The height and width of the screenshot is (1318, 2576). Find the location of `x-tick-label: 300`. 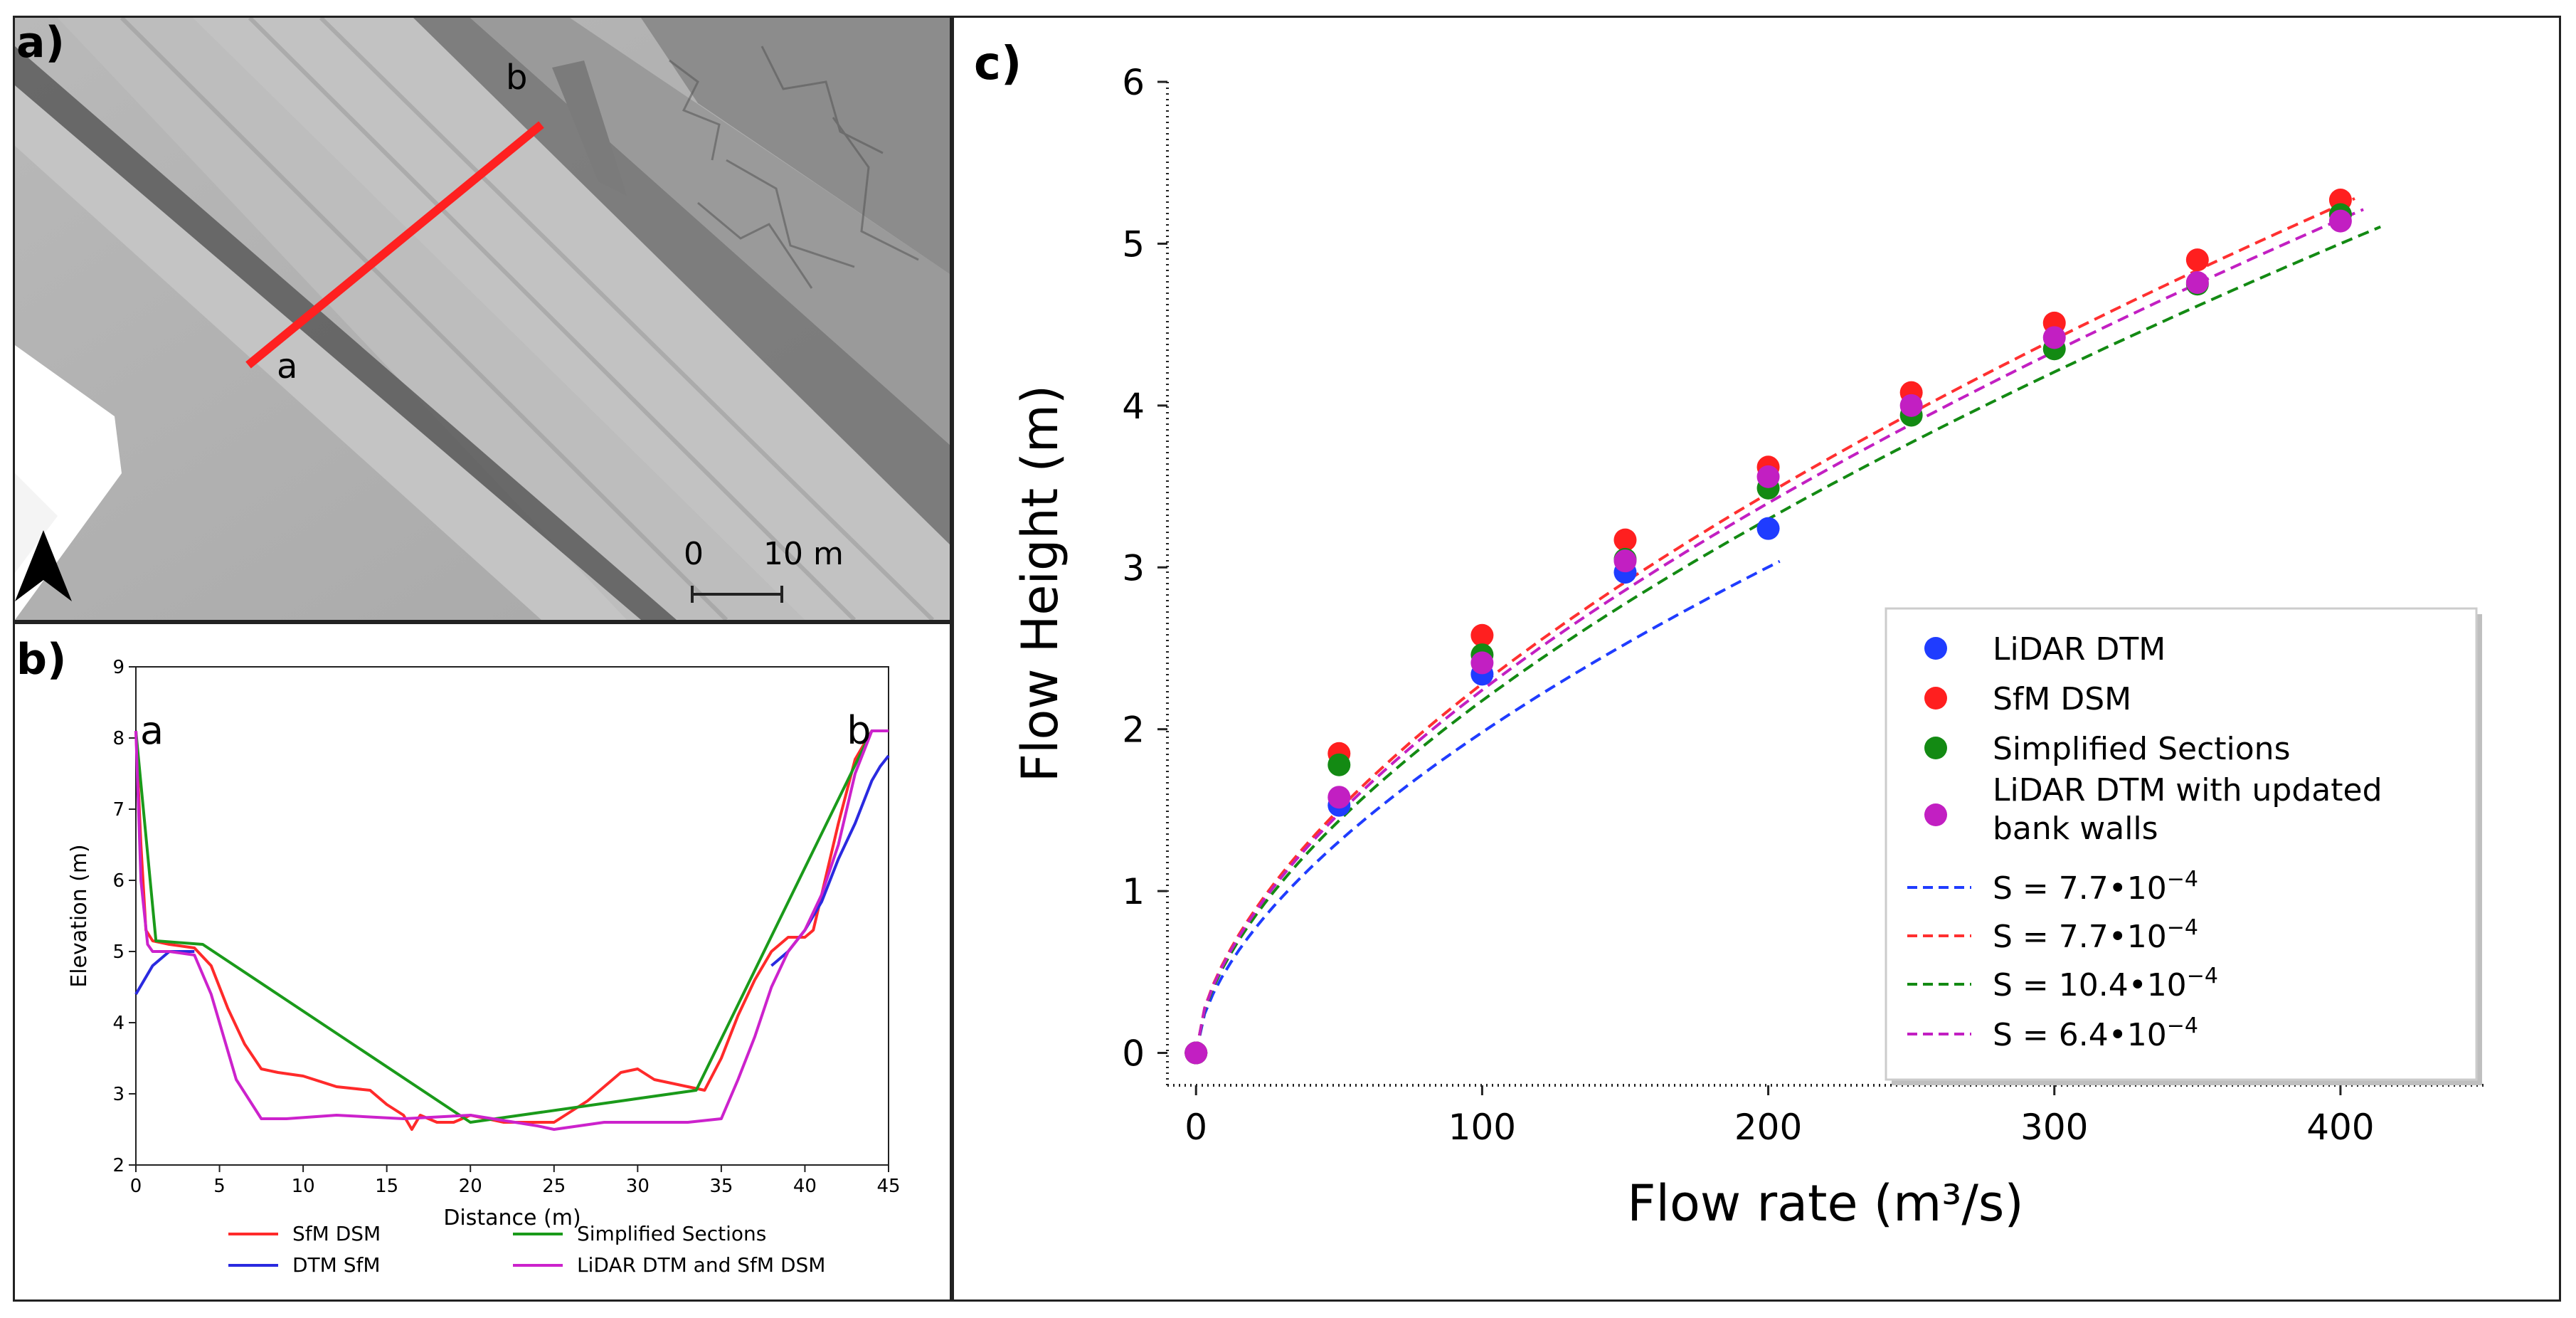

x-tick-label: 300 is located at coordinates (2054, 1127).